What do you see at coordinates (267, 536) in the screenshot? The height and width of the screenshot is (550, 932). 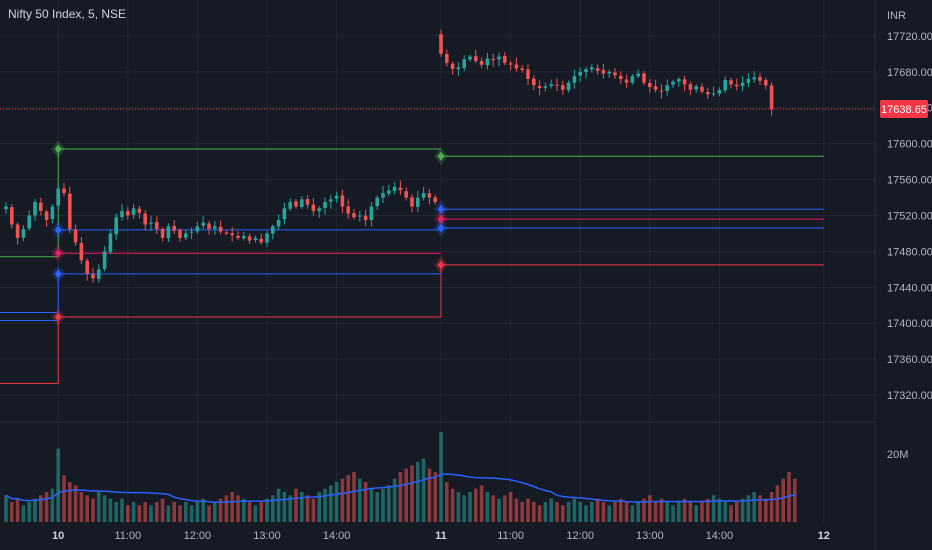 I see `time-tick-label: 13:00` at bounding box center [267, 536].